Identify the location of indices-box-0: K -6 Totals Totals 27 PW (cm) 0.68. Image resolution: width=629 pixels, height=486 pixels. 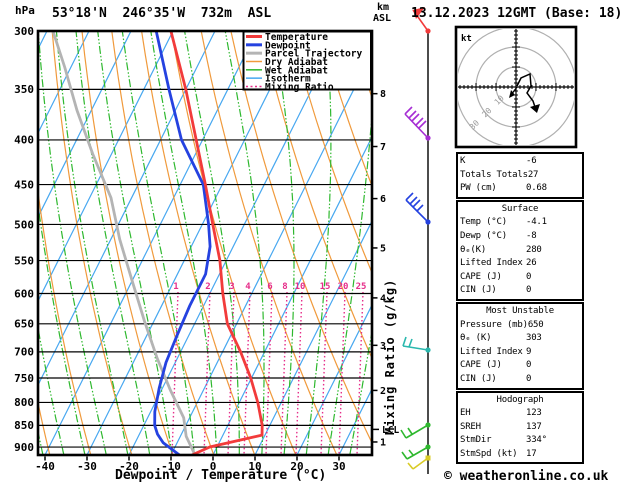
(520, 175).